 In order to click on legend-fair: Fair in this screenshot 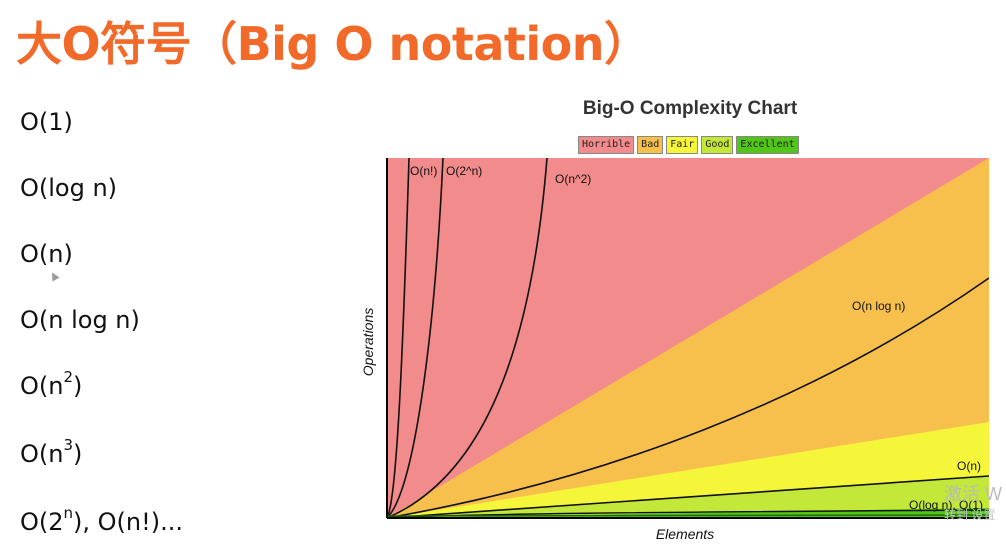, I will do `click(682, 145)`.